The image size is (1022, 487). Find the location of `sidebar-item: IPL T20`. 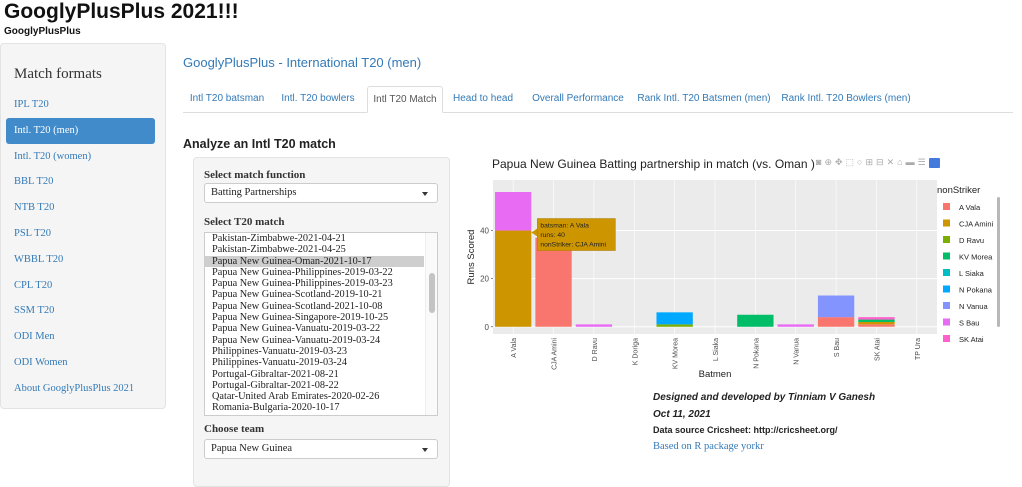

sidebar-item: IPL T20 is located at coordinates (31, 104).